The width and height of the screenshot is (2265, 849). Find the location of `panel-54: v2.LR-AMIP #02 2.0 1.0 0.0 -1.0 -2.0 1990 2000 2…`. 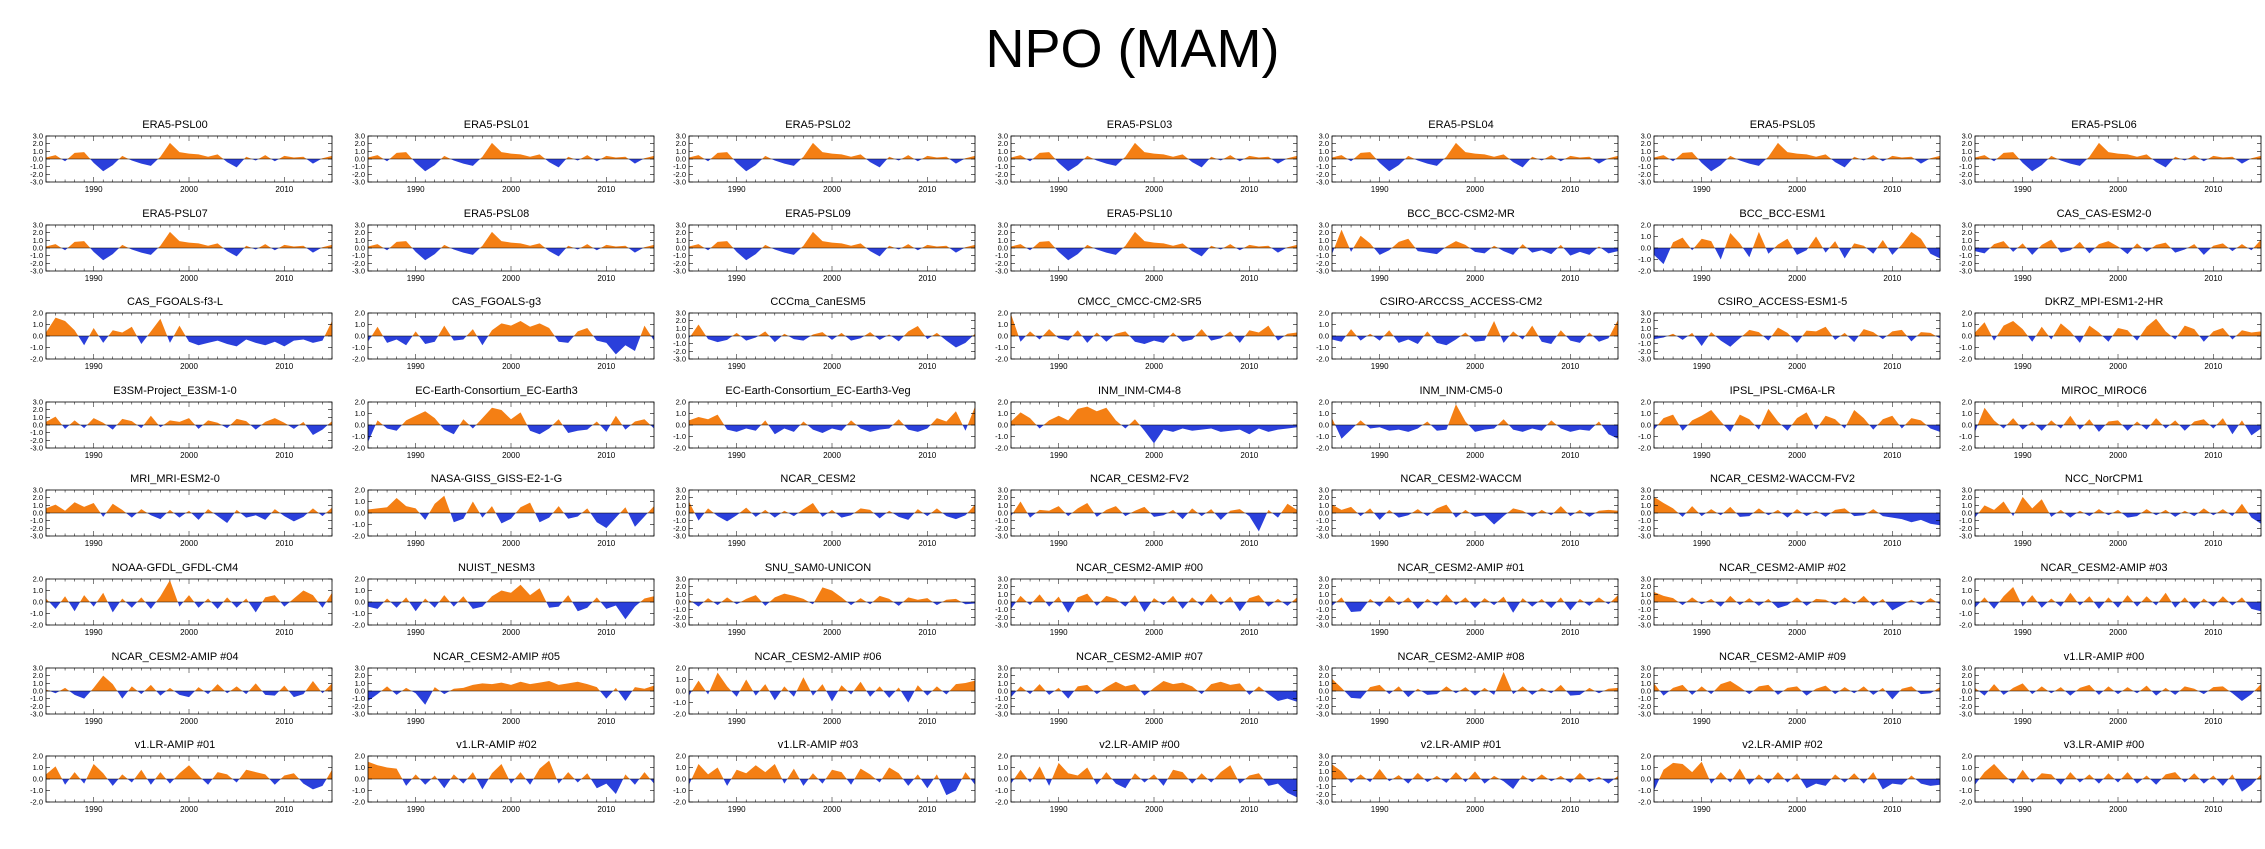

panel-54: v2.LR-AMIP #02 2.0 1.0 0.0 -1.0 -2.0 1990 2000 2… is located at coordinates (1783, 784).